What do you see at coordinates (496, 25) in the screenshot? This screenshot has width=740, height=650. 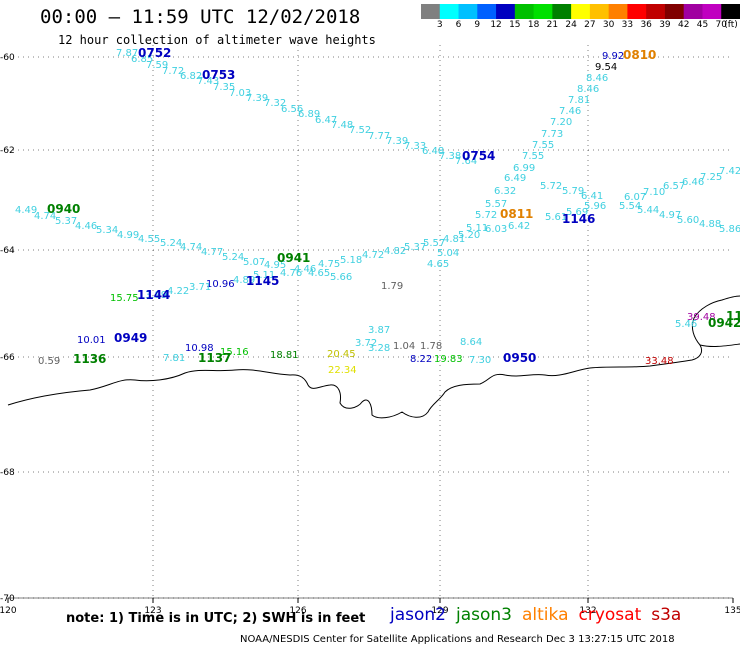 I see `color-scale-label: 12` at bounding box center [496, 25].